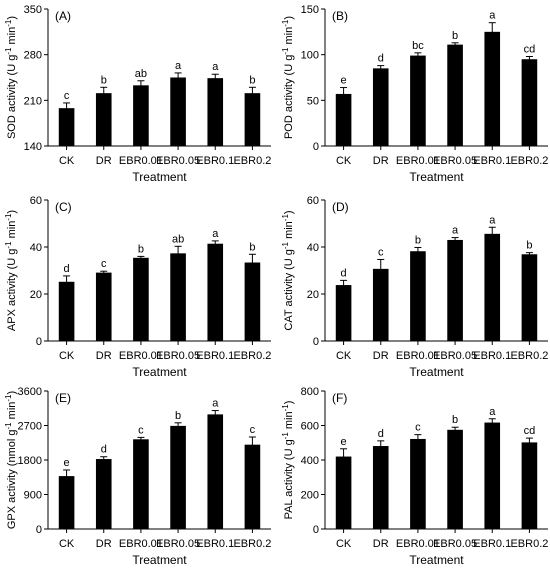 The height and width of the screenshot is (568, 550). What do you see at coordinates (63, 16) in the screenshot?
I see `panel-label: (A)` at bounding box center [63, 16].